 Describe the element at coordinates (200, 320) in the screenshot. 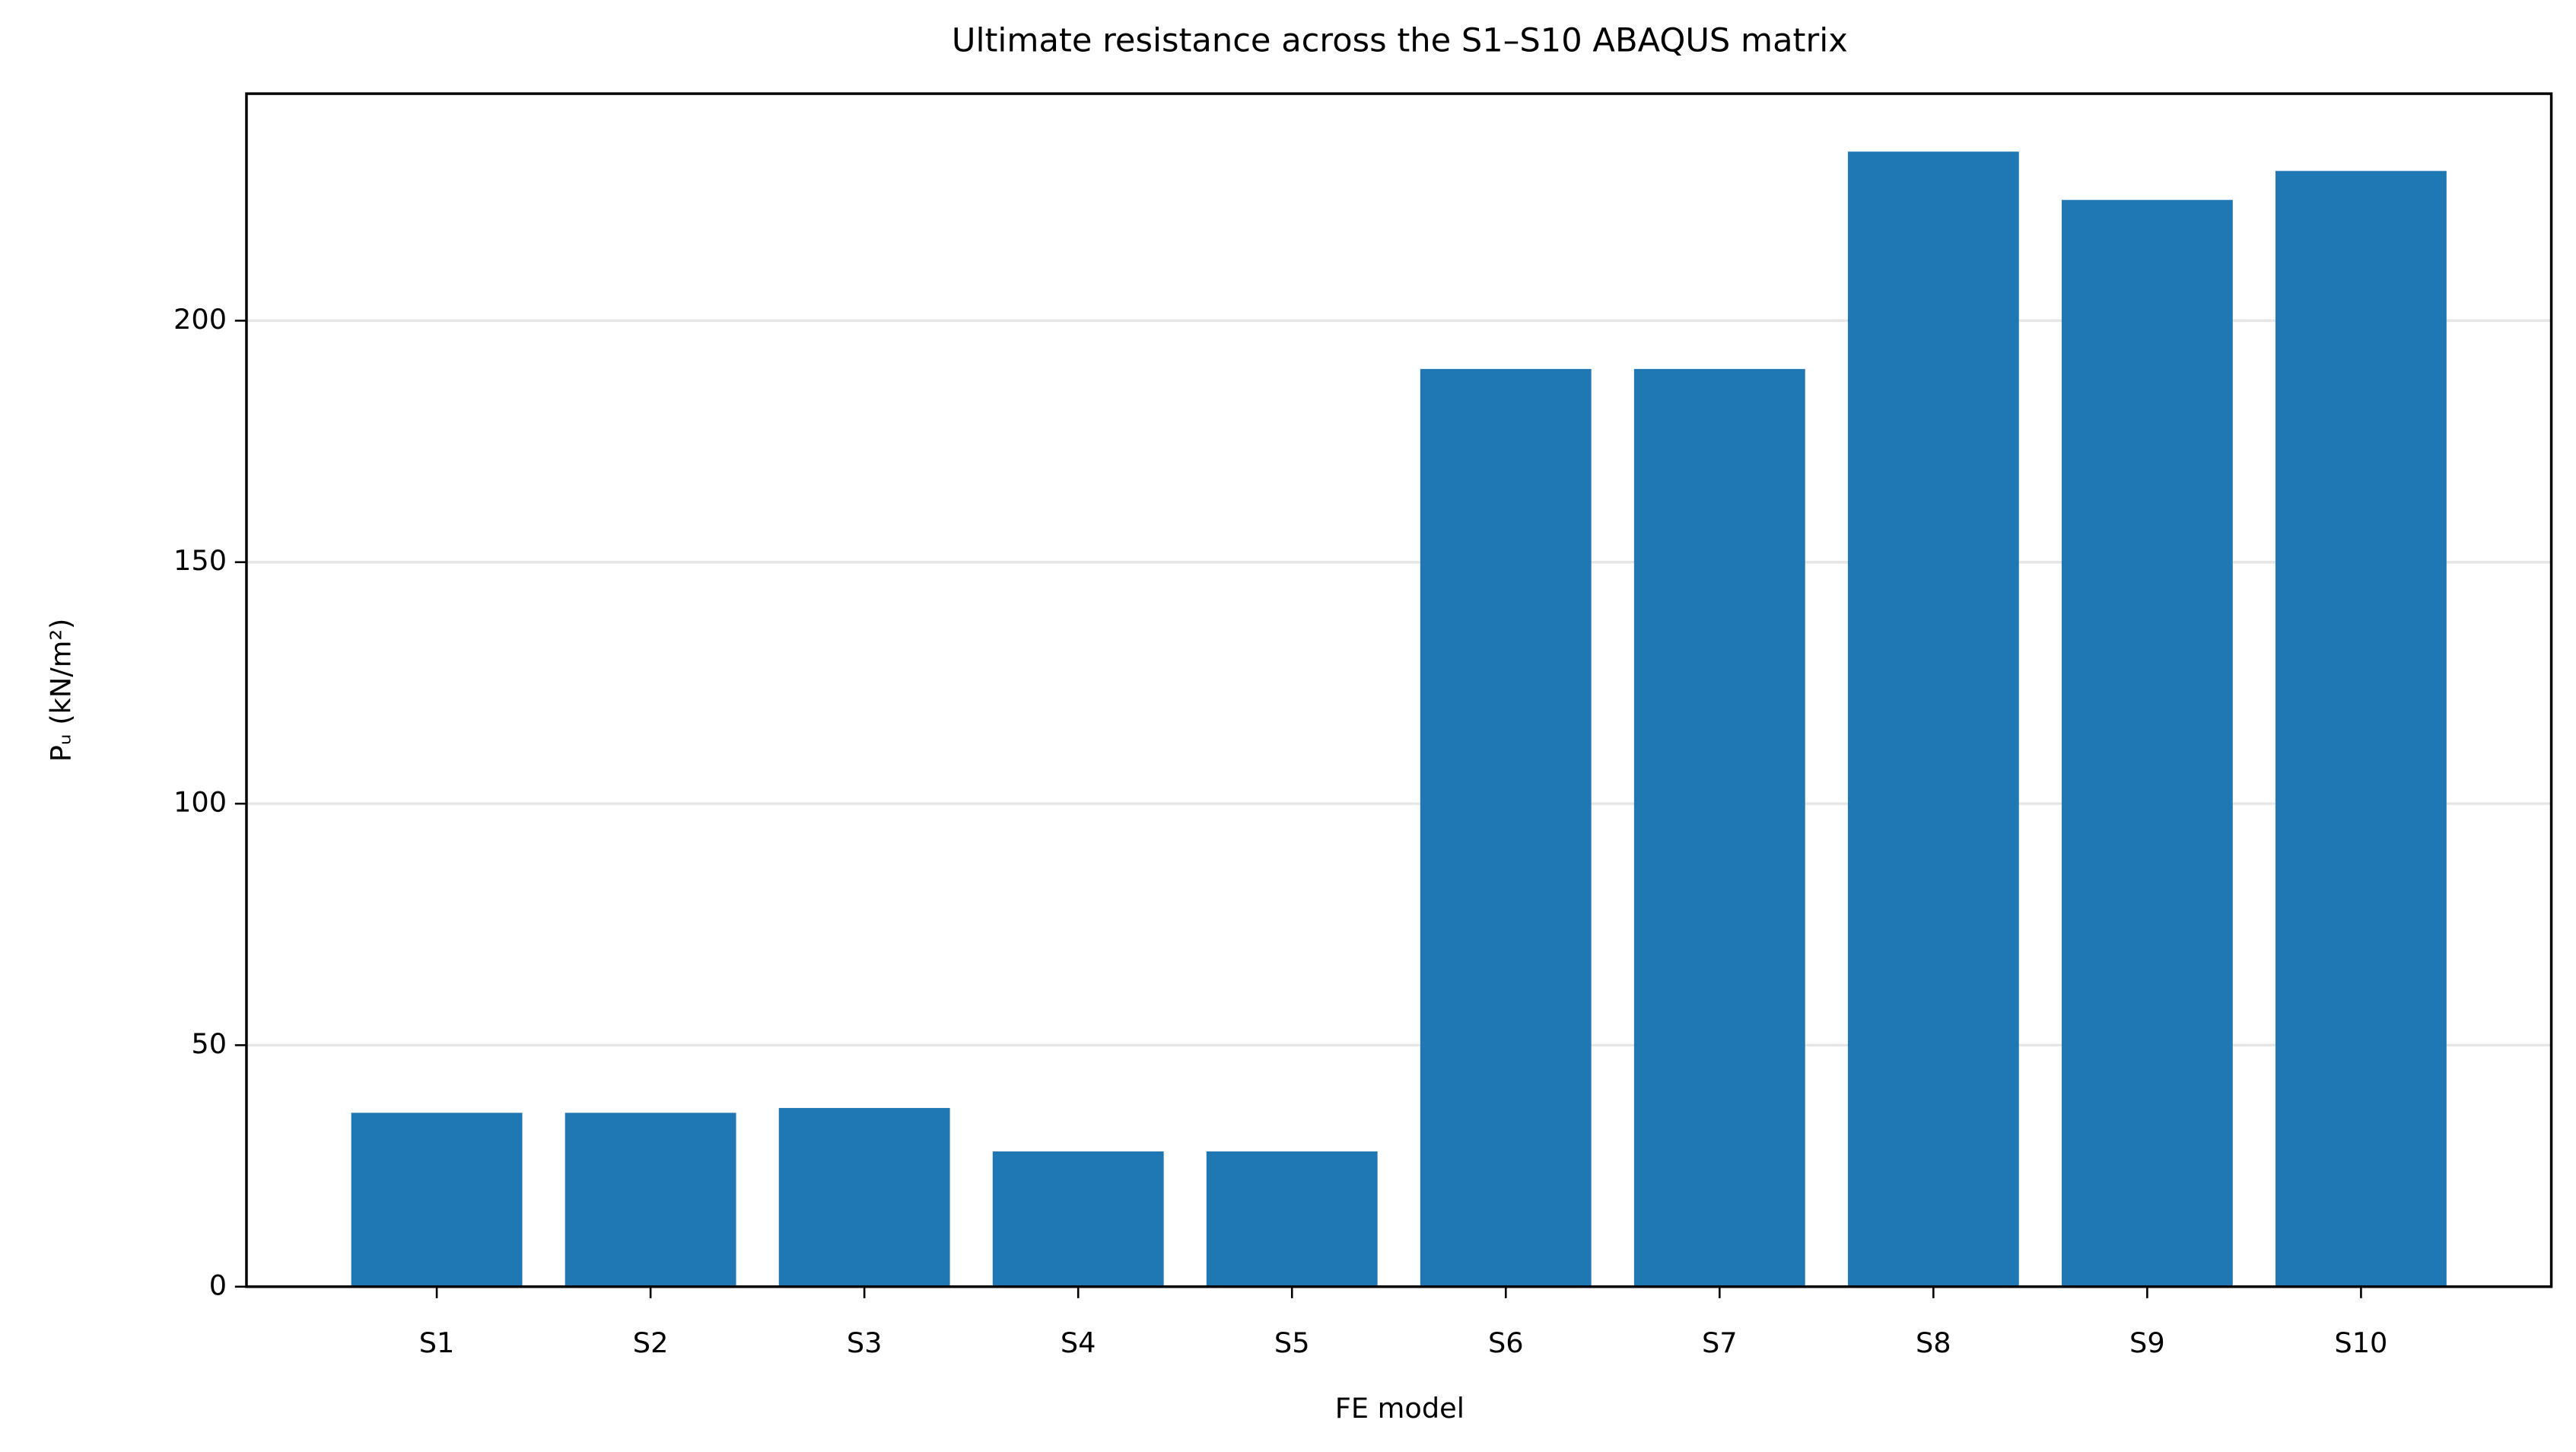

I see `y-tick-label: 200` at that location.